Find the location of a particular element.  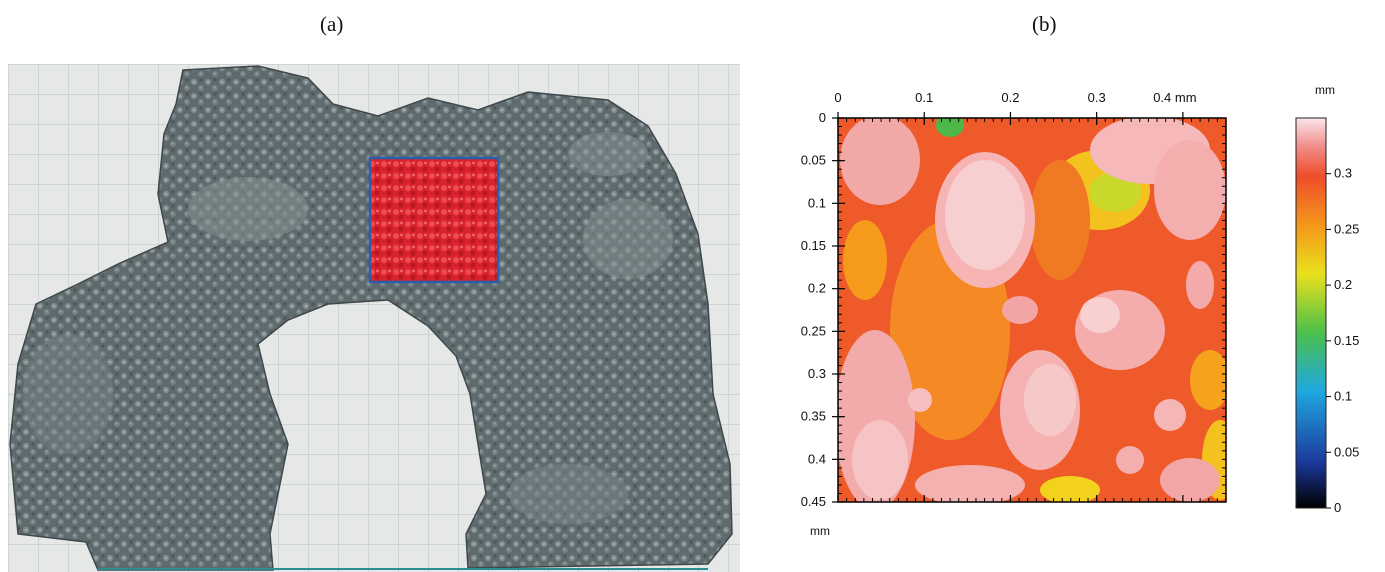

left-axis-tick-label: 0.25 is located at coordinates (813, 330).